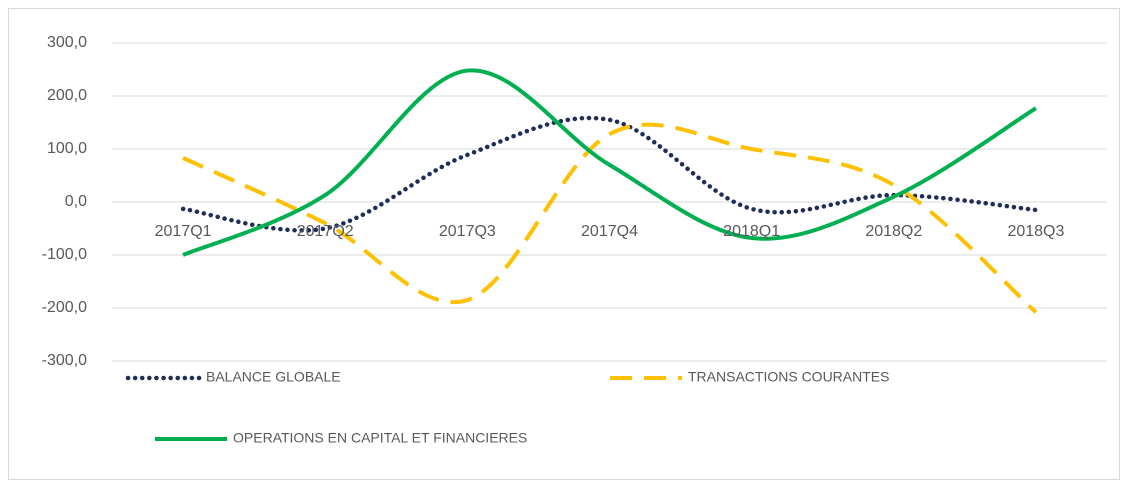 Image resolution: width=1121 pixels, height=481 pixels. What do you see at coordinates (893, 231) in the screenshot?
I see `x-tick-label: 2018Q2` at bounding box center [893, 231].